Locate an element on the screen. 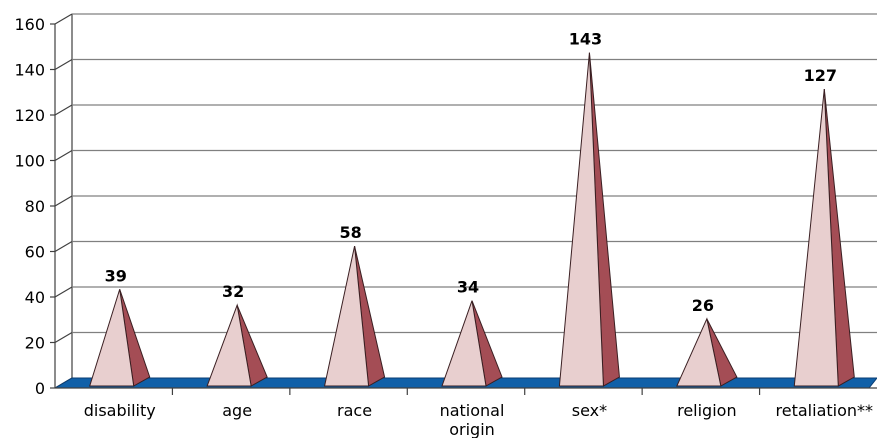 This screenshot has height=438, width=877. x-tick-label-line: retaliation** is located at coordinates (825, 410).